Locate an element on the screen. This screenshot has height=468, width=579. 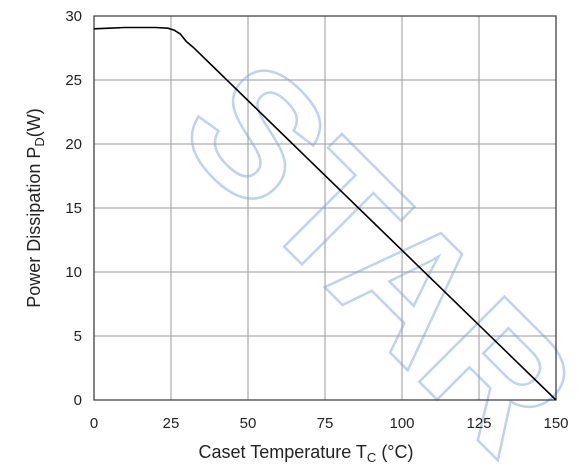
x-tick-labels: 0 25 50 75 100 125 150 is located at coordinates (329, 423).